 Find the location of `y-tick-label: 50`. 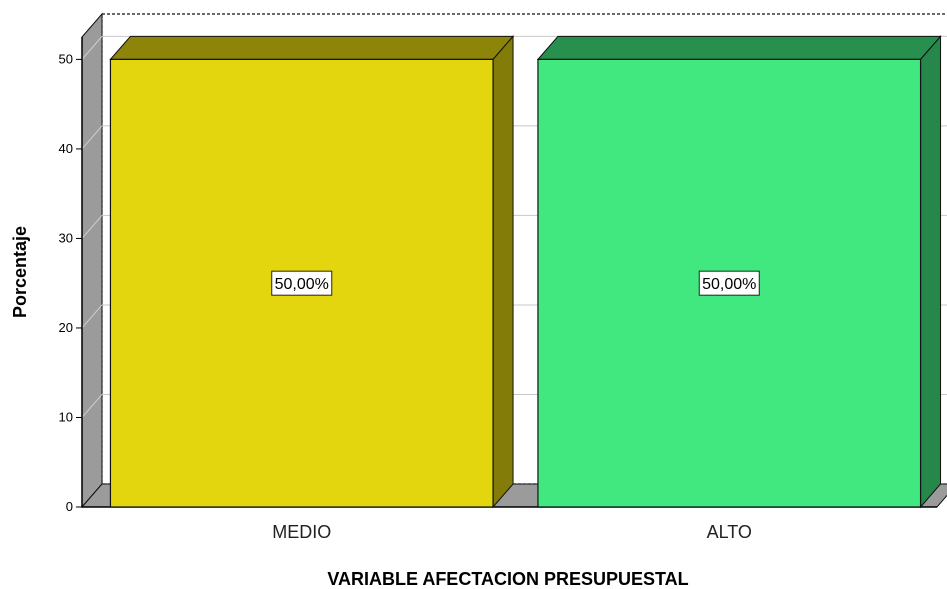

y-tick-label: 50 is located at coordinates (66, 58).